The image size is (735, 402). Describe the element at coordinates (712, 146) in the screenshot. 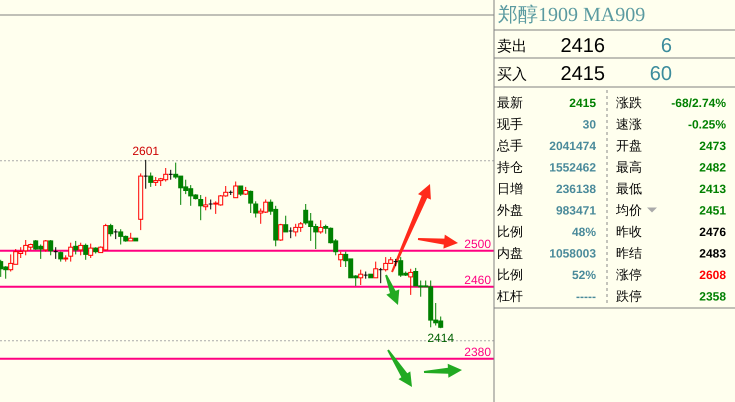

I see `text: 2473` at that location.